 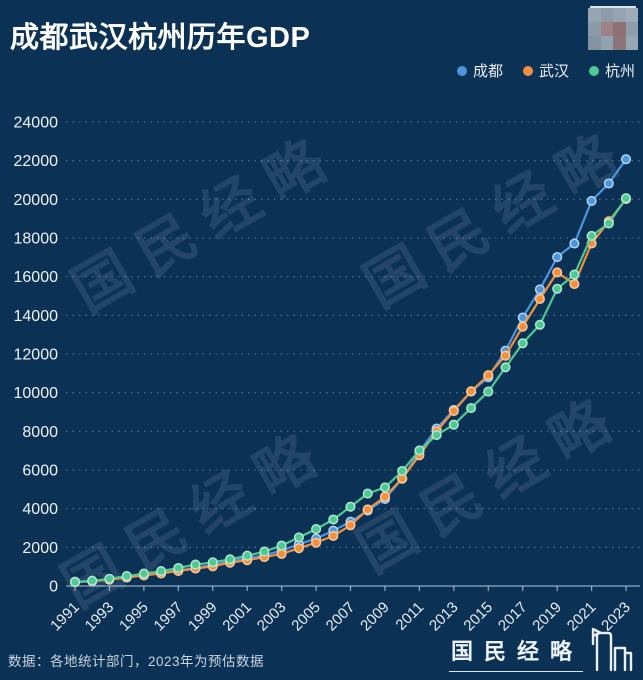 What do you see at coordinates (612, 649) in the screenshot?
I see `building-icon` at bounding box center [612, 649].